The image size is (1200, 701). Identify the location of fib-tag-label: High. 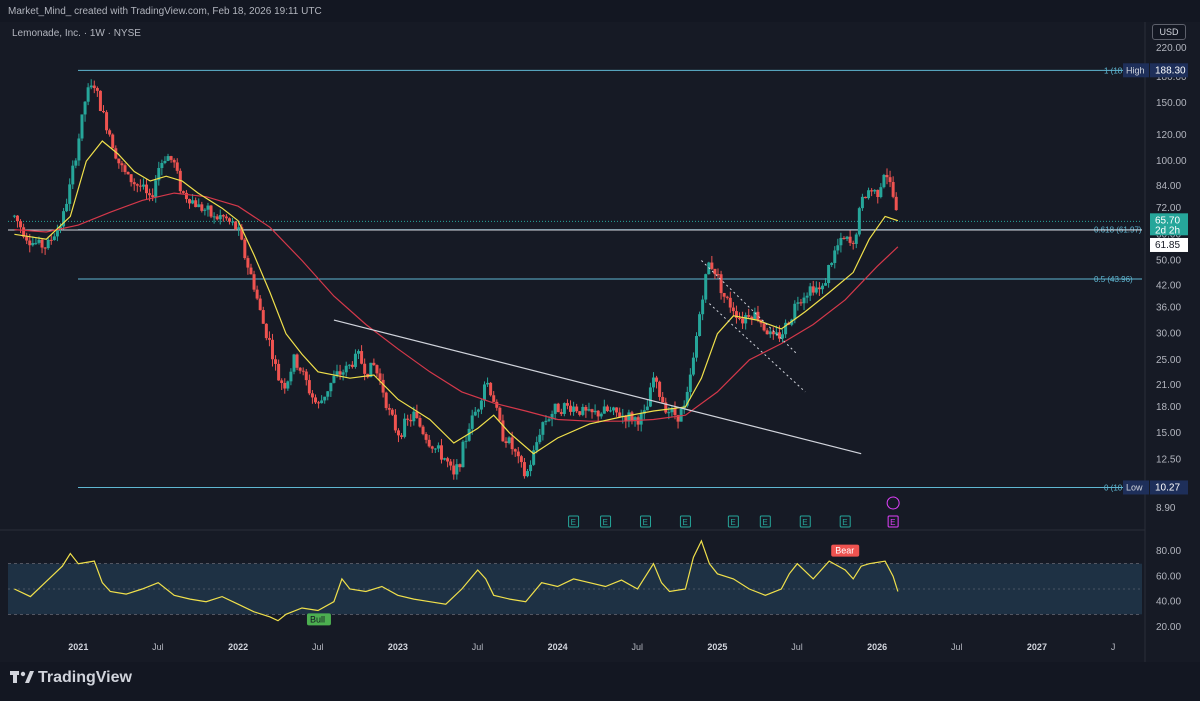
(1135, 70).